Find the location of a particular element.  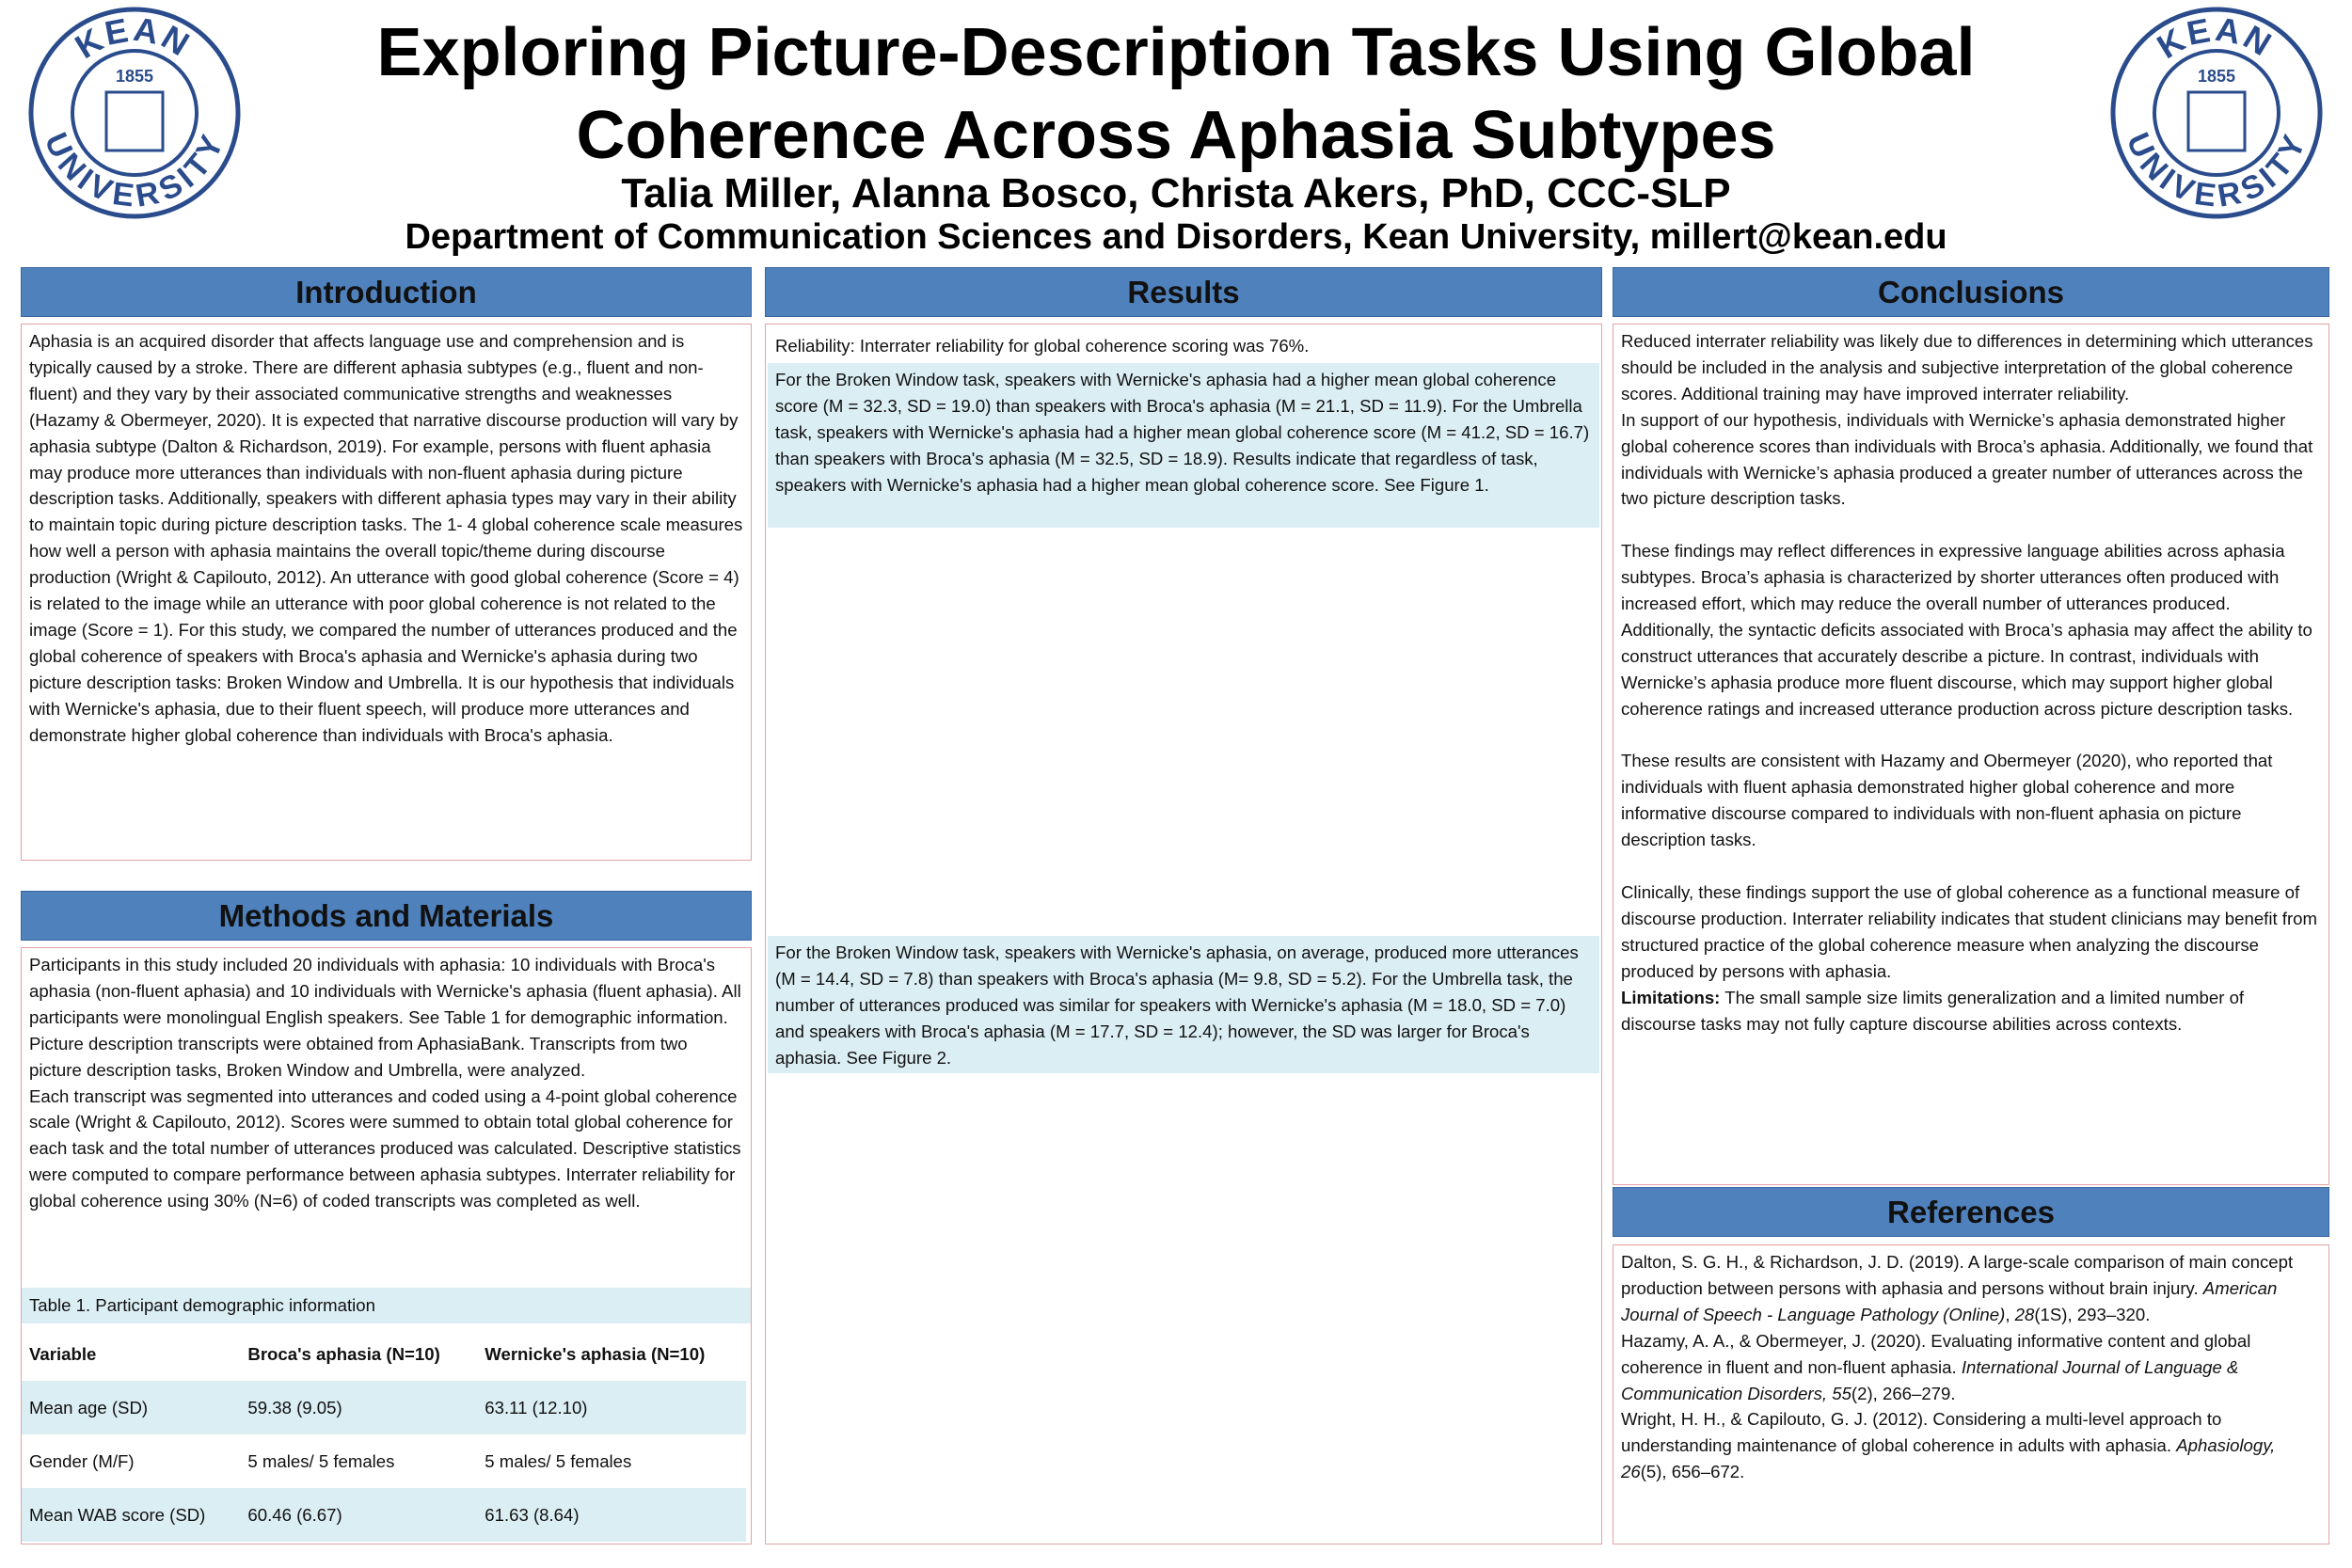

section-header: Introduction is located at coordinates (386, 292).